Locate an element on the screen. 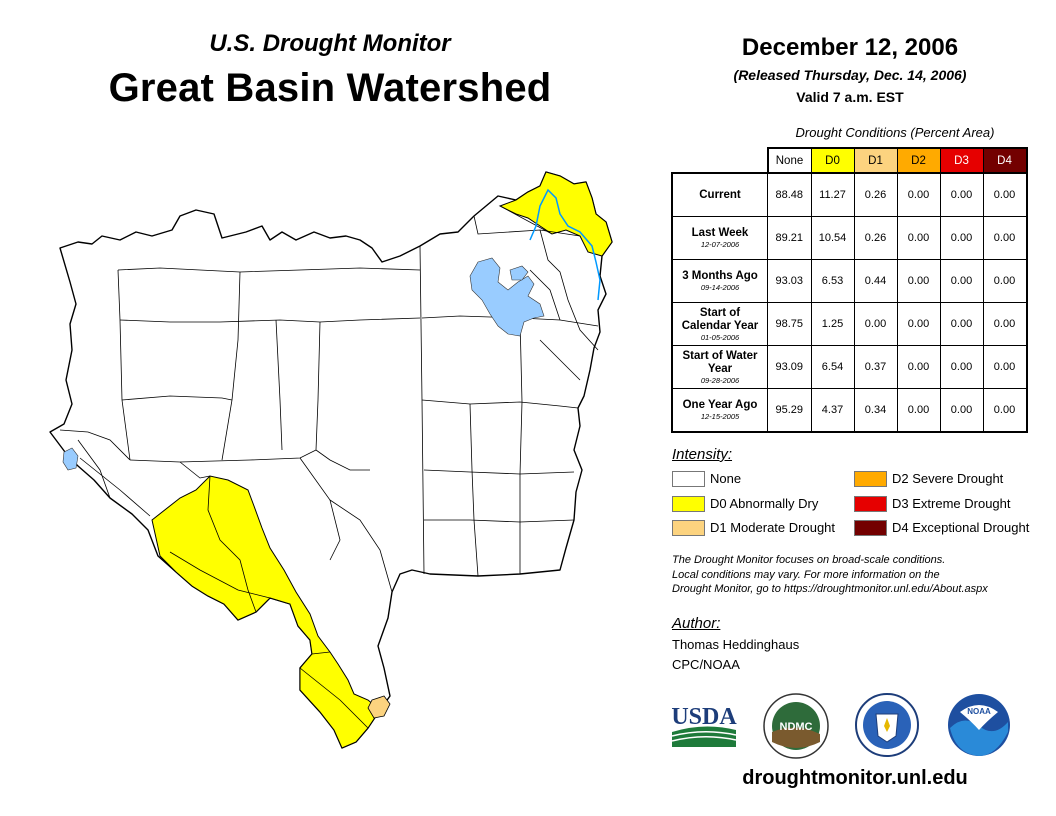 This screenshot has height=816, width=1056. row-label-text: Last Week is located at coordinates (720, 233).